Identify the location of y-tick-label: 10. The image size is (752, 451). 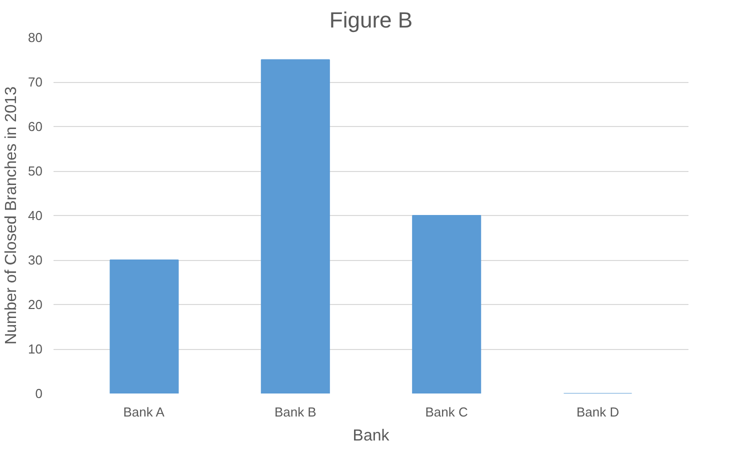
(35, 349).